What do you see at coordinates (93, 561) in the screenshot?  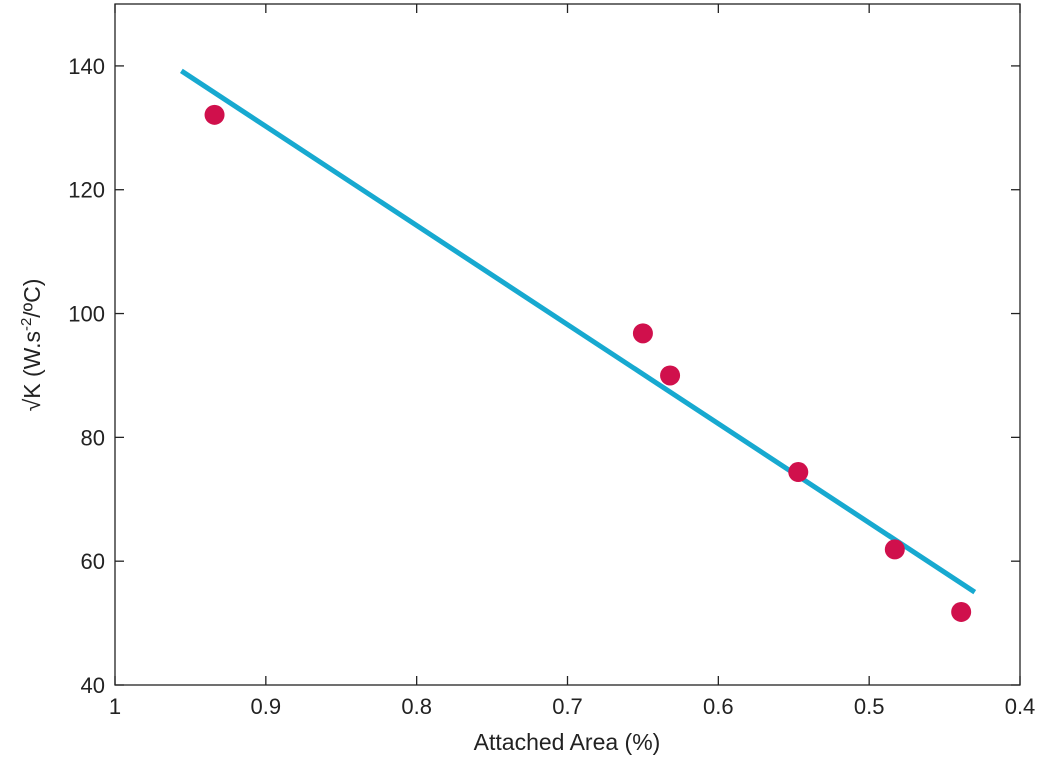 I see `y-tick-label: 60` at bounding box center [93, 561].